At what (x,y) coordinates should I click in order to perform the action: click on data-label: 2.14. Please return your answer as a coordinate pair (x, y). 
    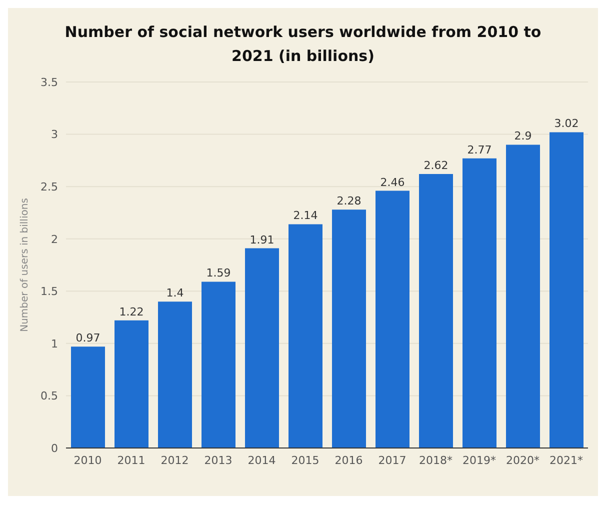
    Looking at the image, I should click on (305, 215).